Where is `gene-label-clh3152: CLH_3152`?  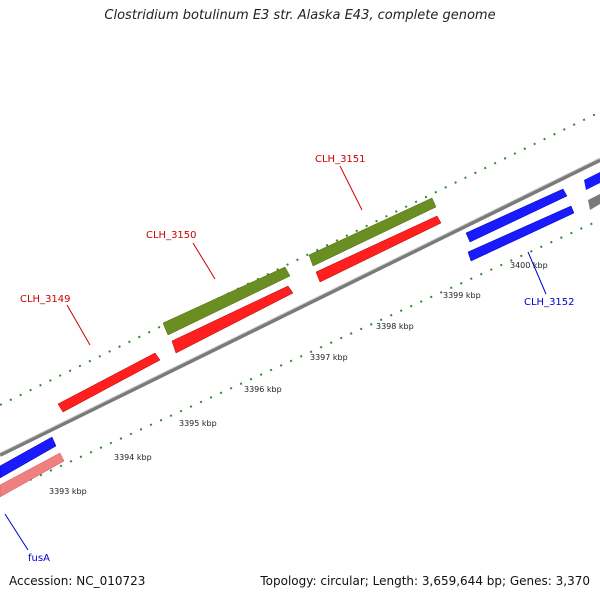 gene-label-clh3152: CLH_3152 is located at coordinates (549, 302).